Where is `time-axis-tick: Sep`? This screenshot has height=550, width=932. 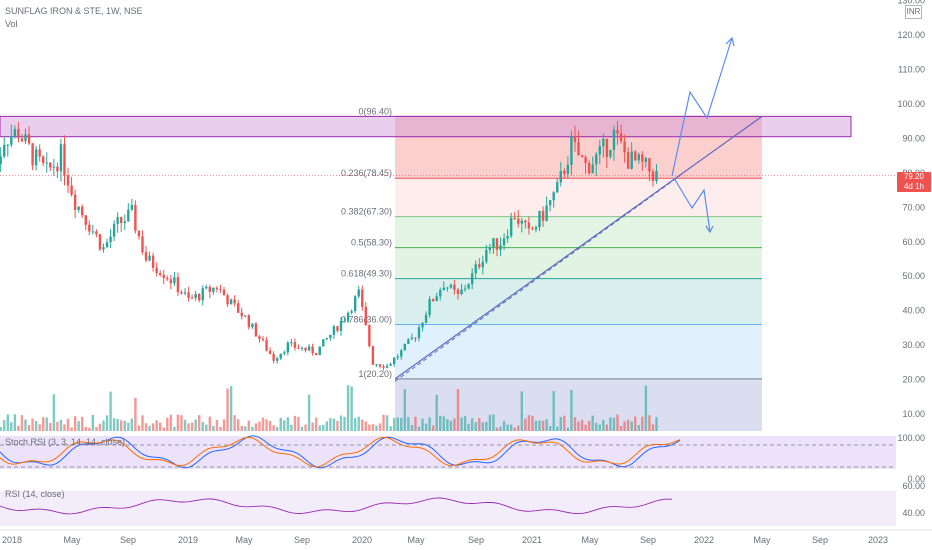
time-axis-tick: Sep is located at coordinates (476, 540).